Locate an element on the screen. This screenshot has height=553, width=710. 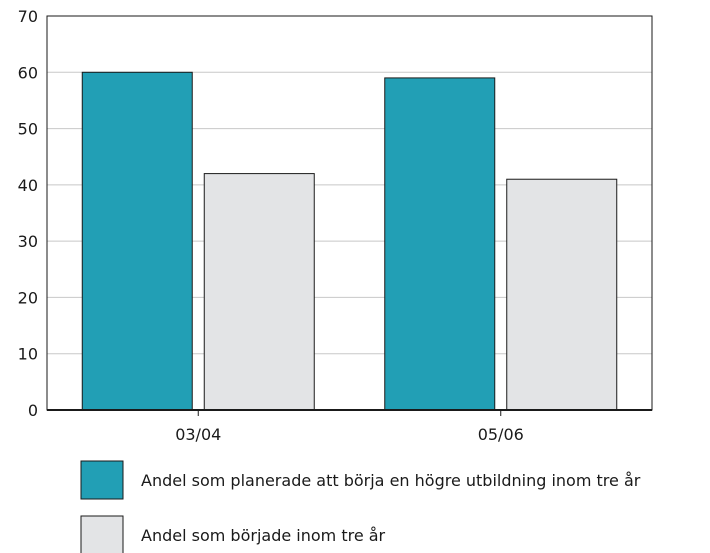
y-tick-label: 20 is located at coordinates (28, 297).